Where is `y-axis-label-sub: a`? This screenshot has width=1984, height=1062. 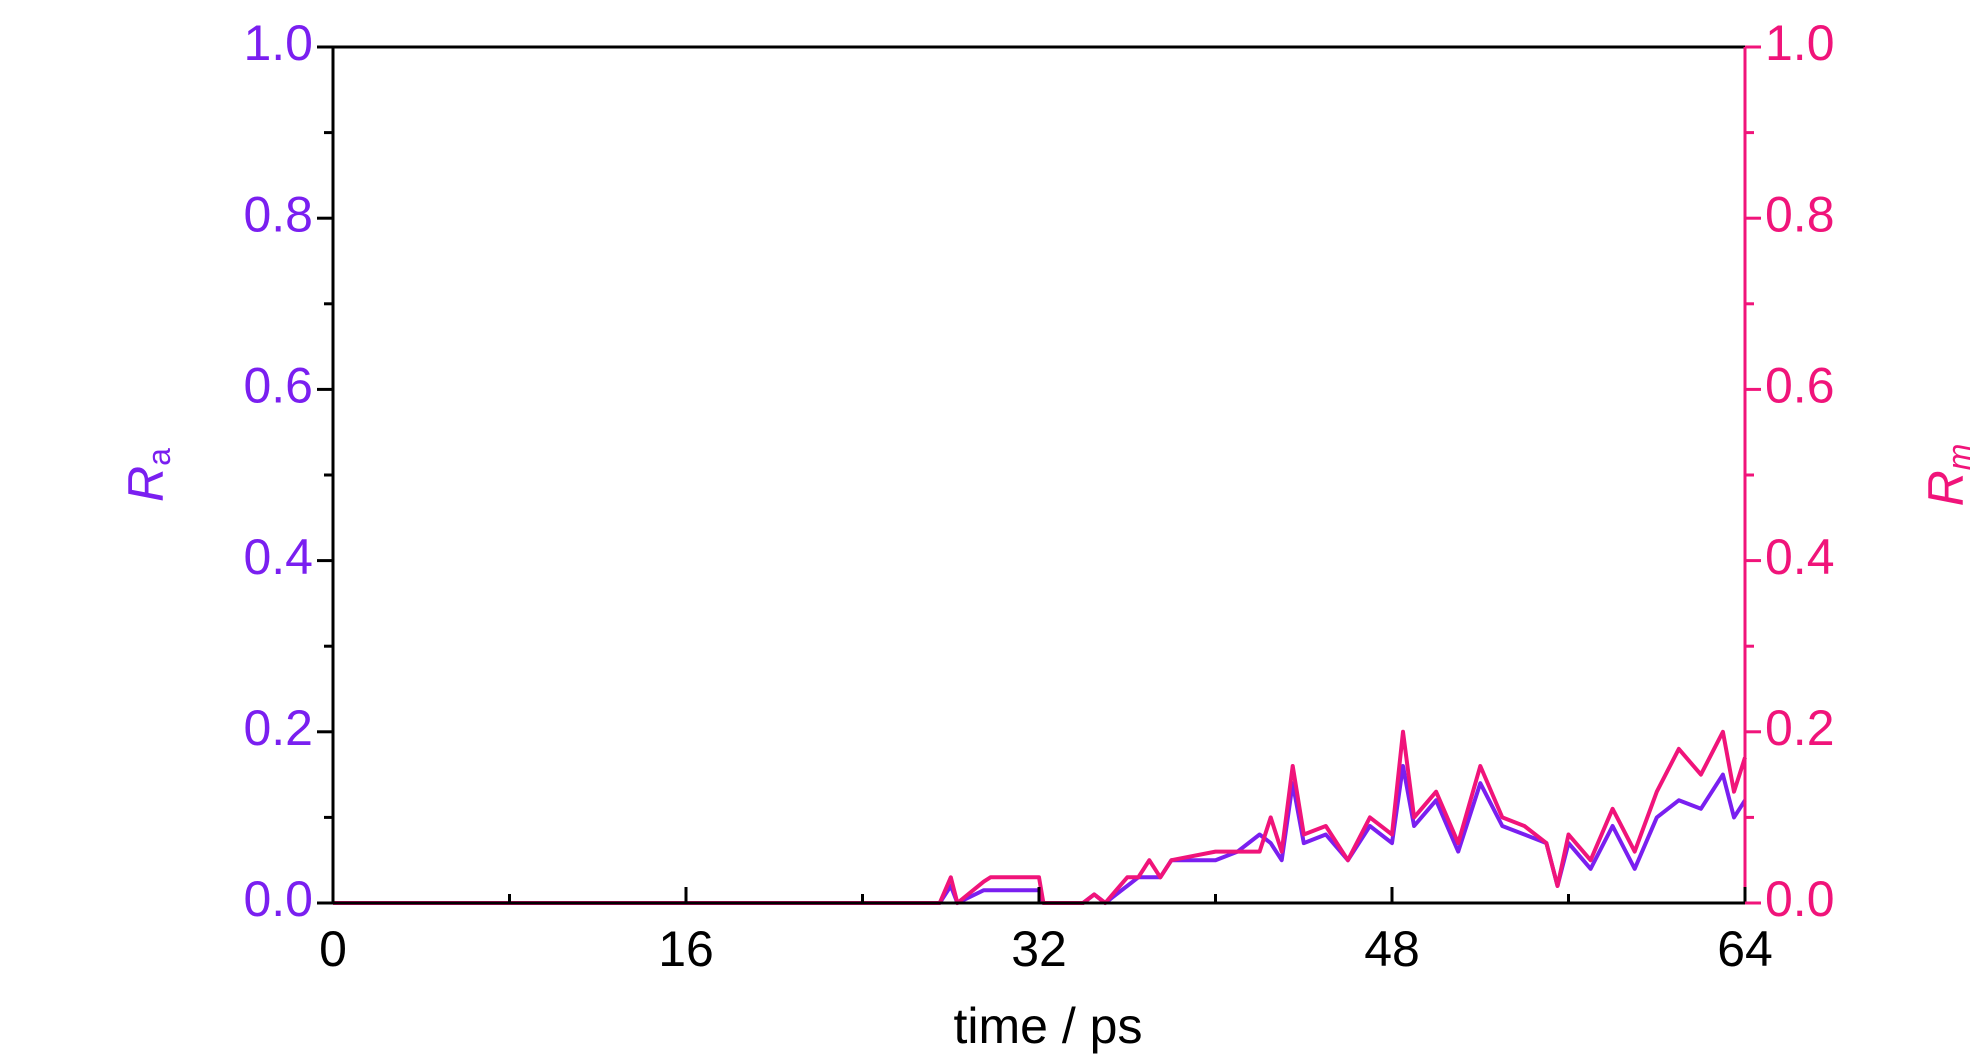
y-axis-label-sub: a is located at coordinates (159, 457).